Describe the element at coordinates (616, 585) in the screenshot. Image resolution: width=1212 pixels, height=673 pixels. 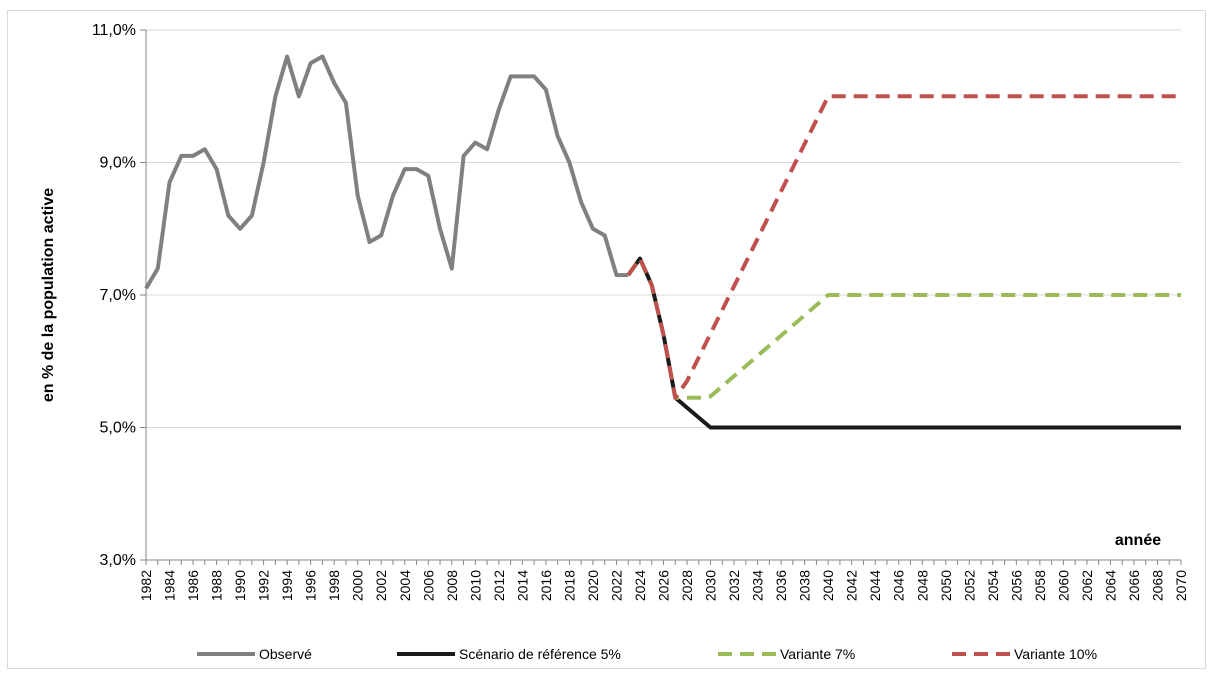
I see `x-tick-label: 2022` at that location.